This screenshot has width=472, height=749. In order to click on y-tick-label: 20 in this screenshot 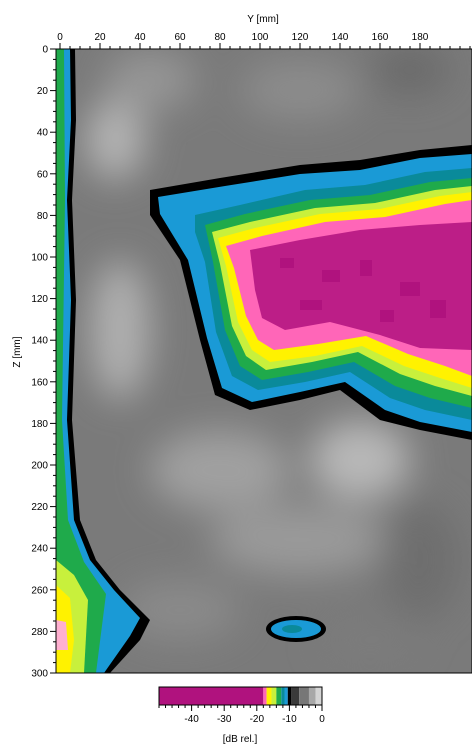, I will do `click(43, 91)`.